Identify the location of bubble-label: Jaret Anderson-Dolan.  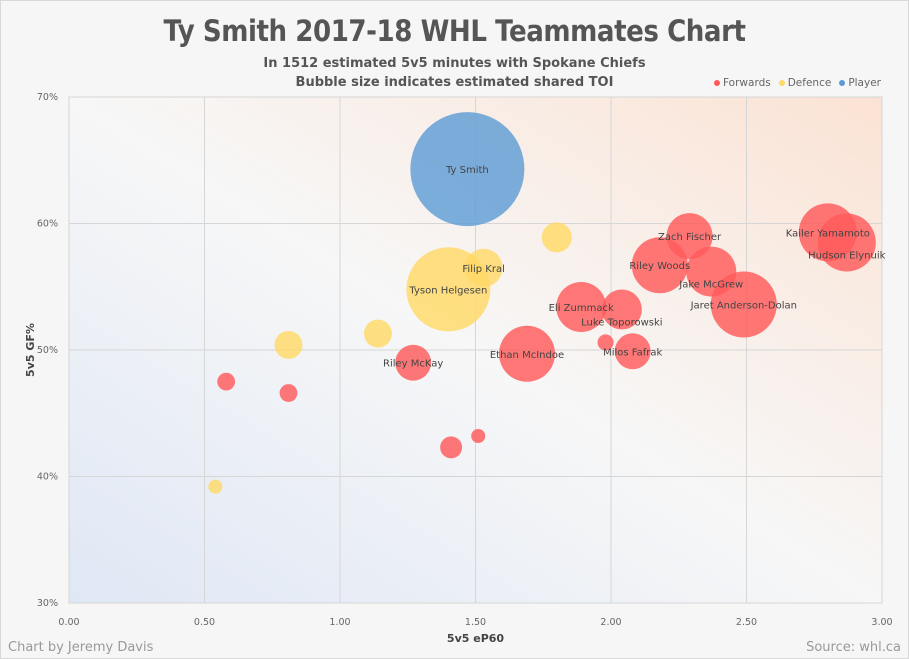
(743, 305).